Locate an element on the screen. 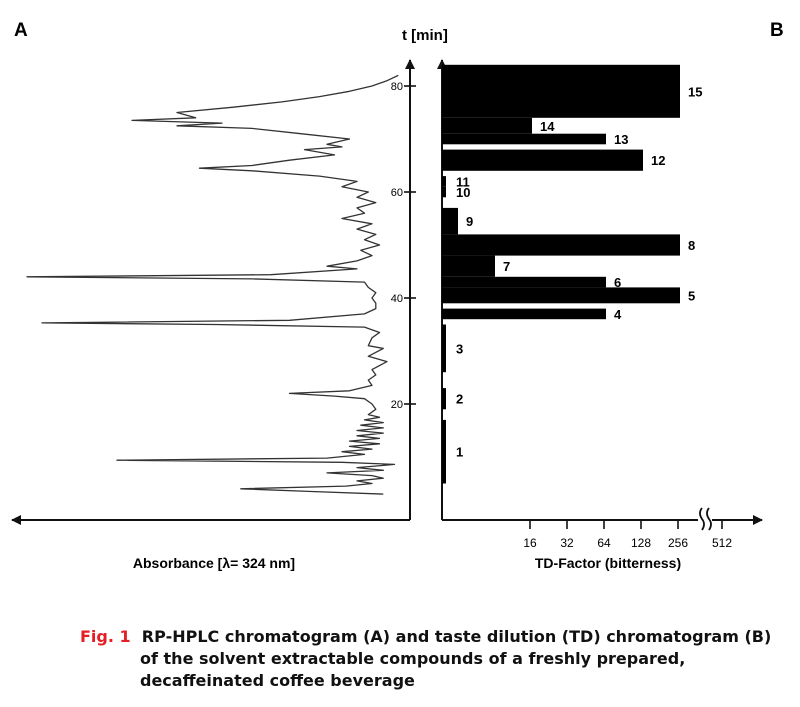 This screenshot has height=707, width=800. time-tick-label: 20 is located at coordinates (397, 405).